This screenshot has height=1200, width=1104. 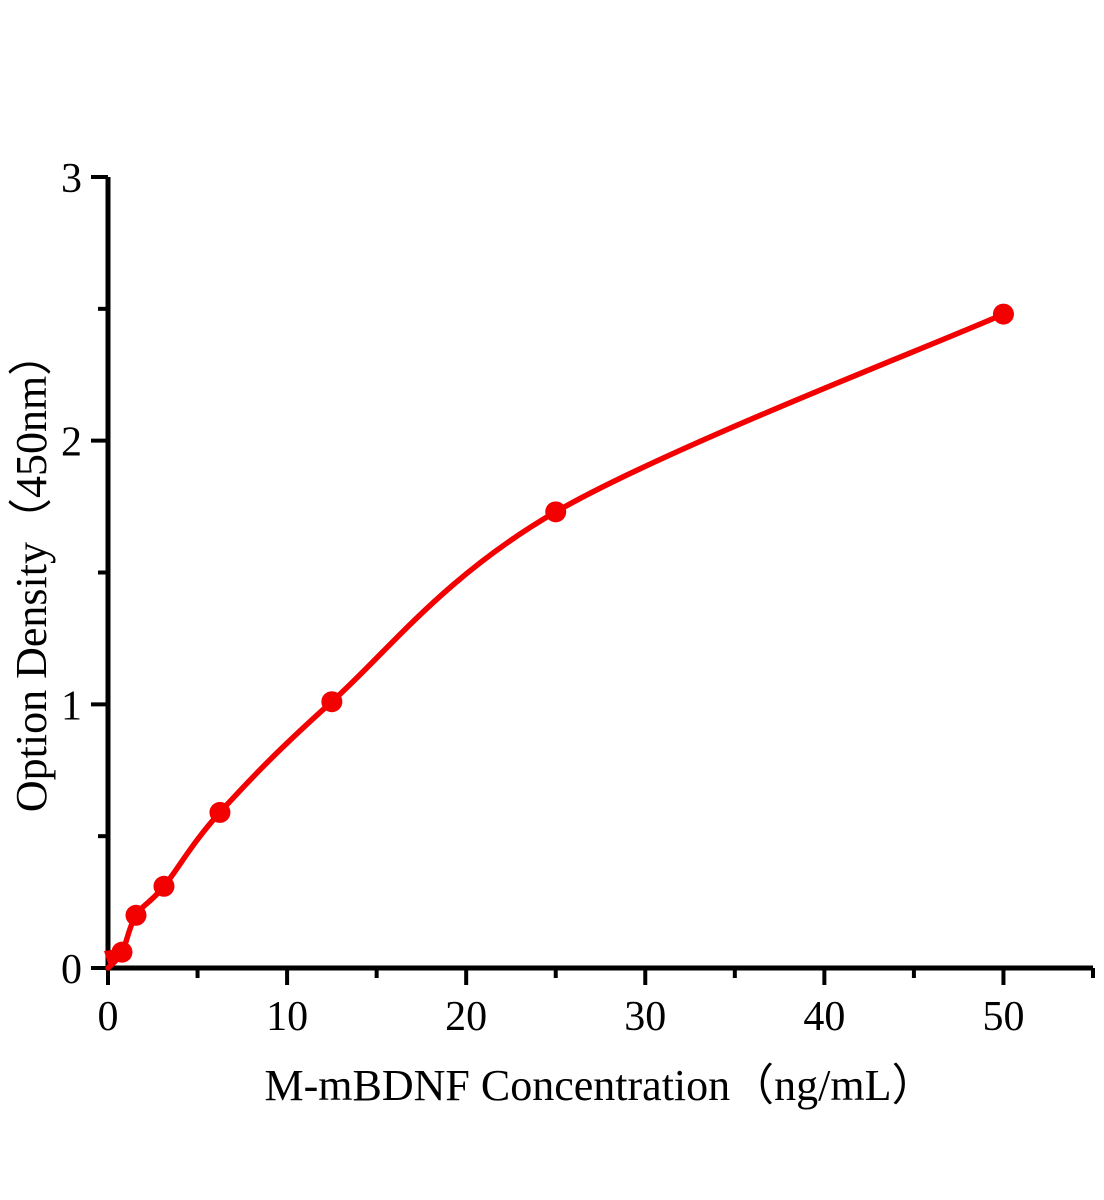 What do you see at coordinates (71, 443) in the screenshot?
I see `y-tick-label: 2` at bounding box center [71, 443].